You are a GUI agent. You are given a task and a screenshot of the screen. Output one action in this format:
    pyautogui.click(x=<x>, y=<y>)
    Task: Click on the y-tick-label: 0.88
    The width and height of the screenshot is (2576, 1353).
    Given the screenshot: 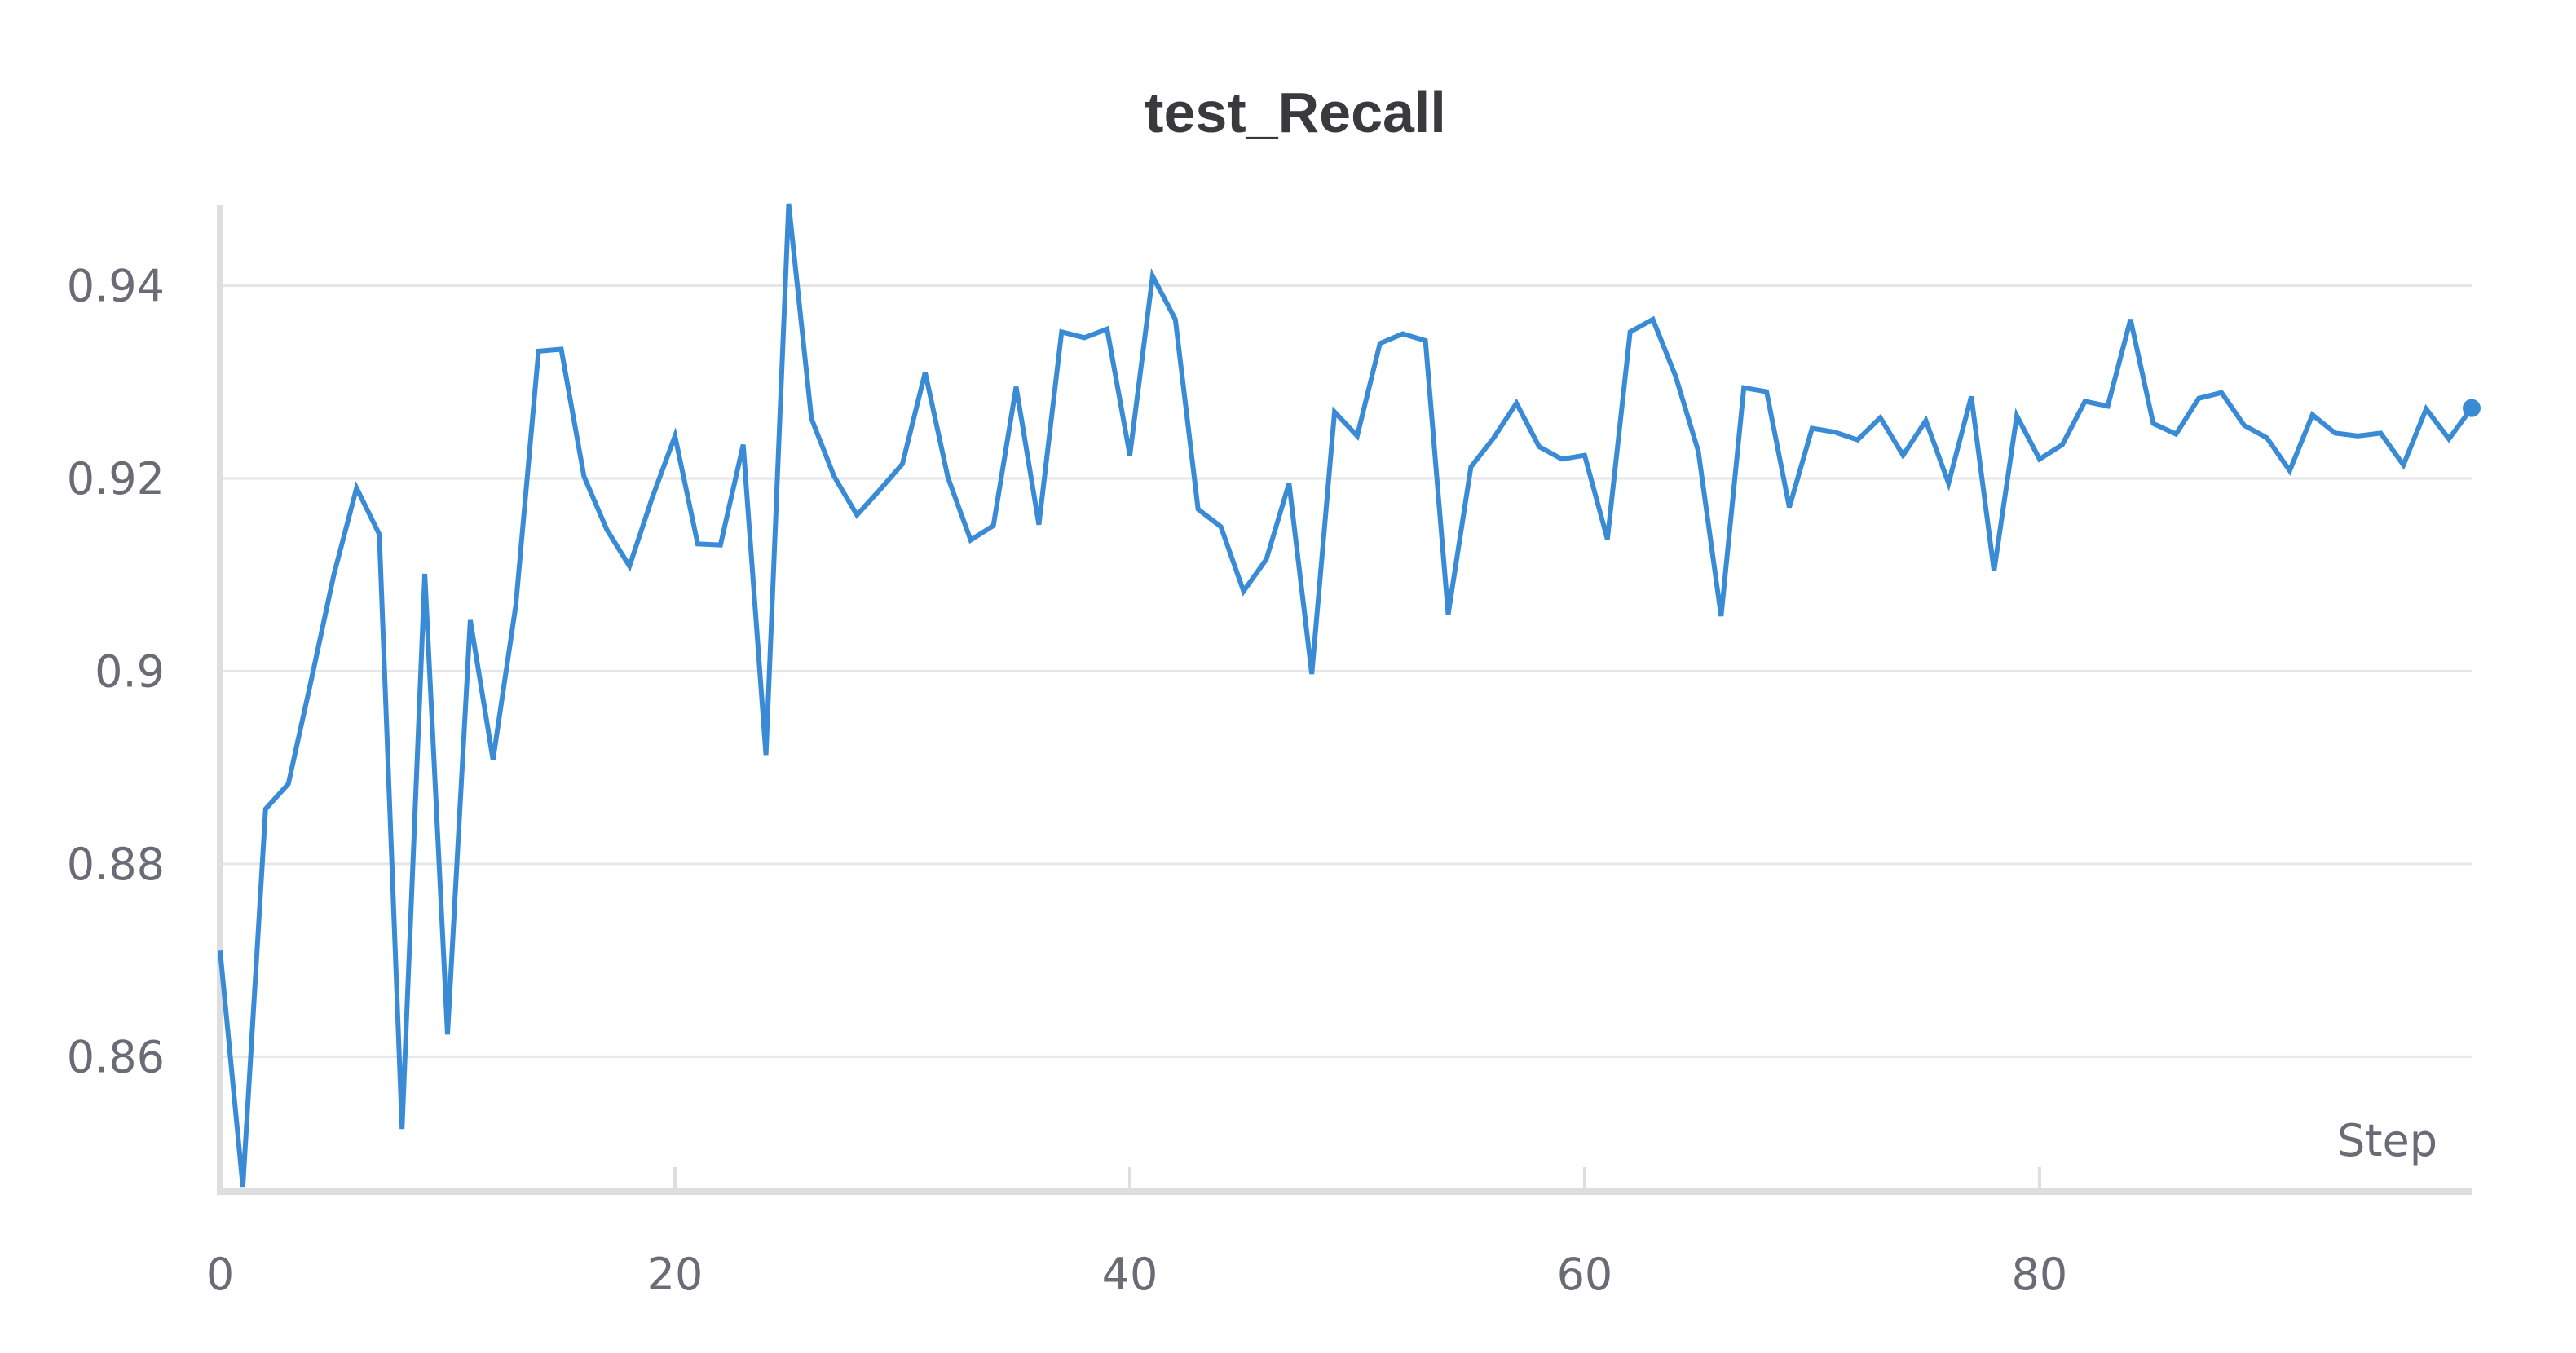 What is the action you would take?
    pyautogui.click(x=116, y=864)
    